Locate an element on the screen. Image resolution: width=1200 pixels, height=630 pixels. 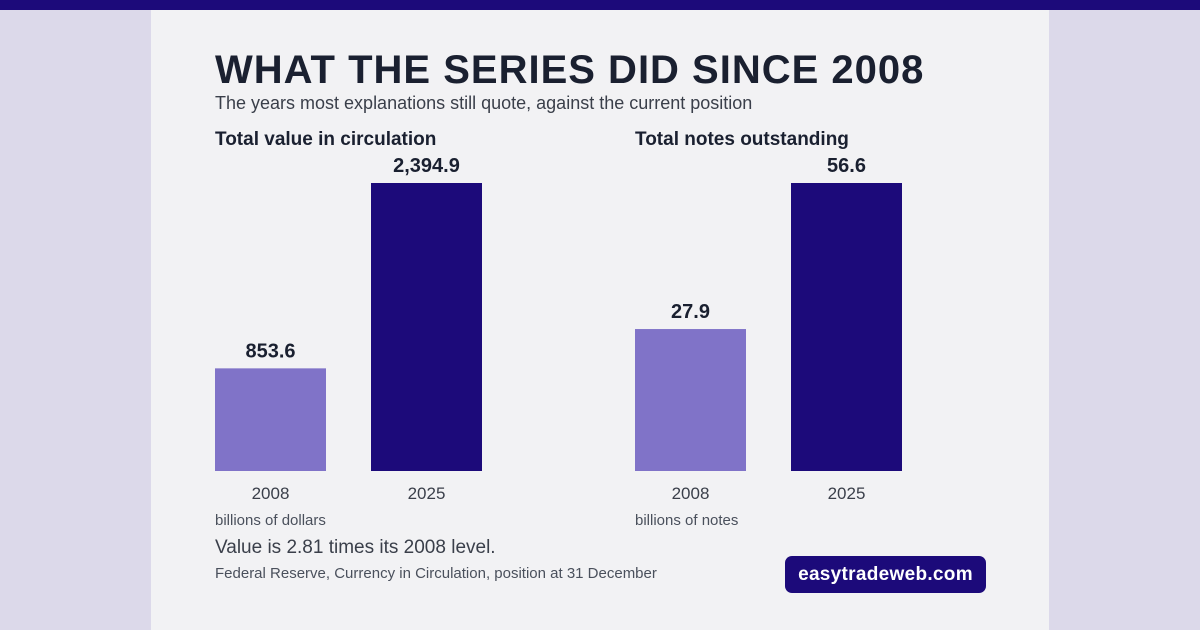
value-label-2025: 2,394.9 is located at coordinates (426, 166).